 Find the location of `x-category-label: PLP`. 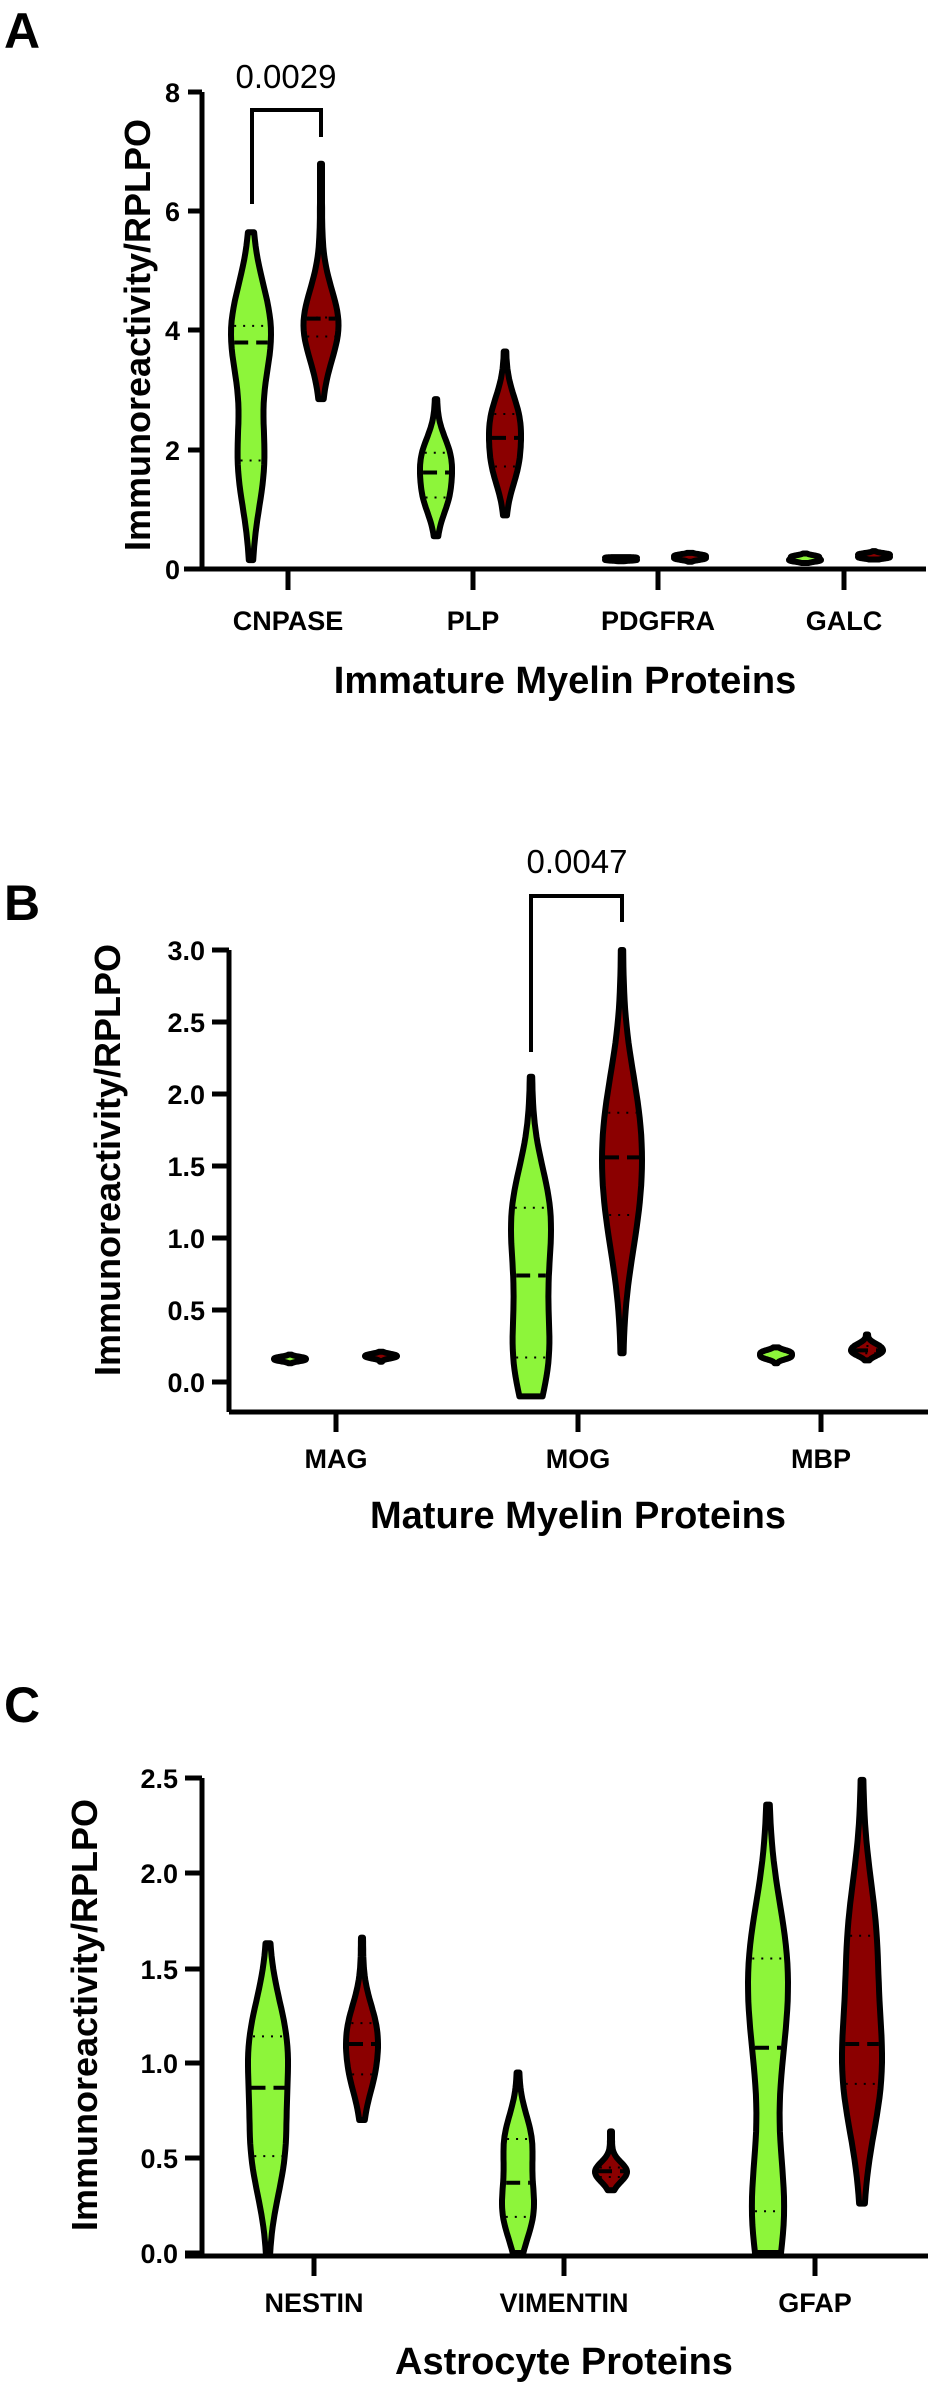

x-category-label: PLP is located at coordinates (473, 621).